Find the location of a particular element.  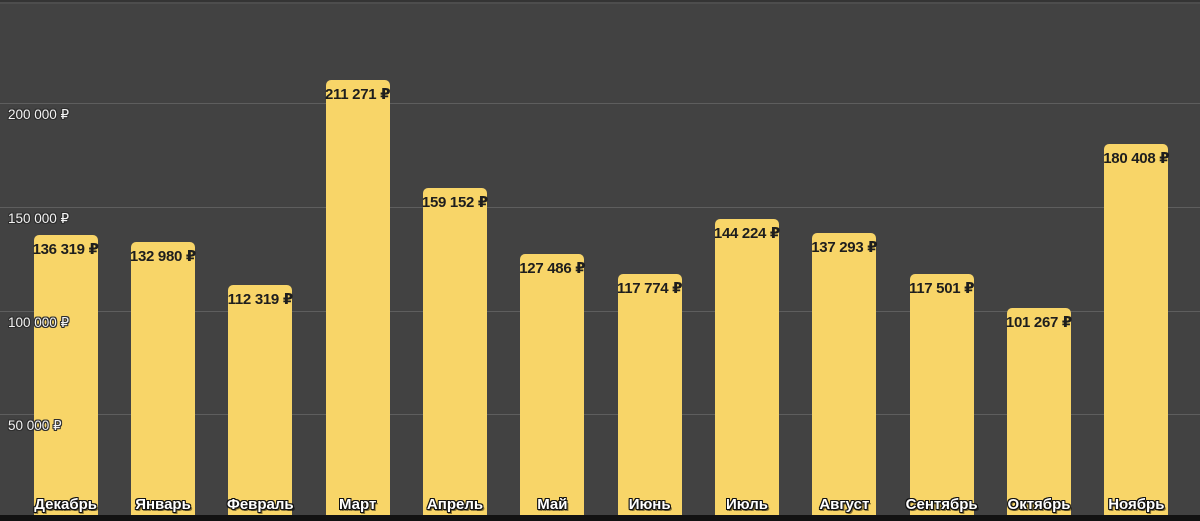

bar-9: 137 293 ₽ is located at coordinates (844, 375).